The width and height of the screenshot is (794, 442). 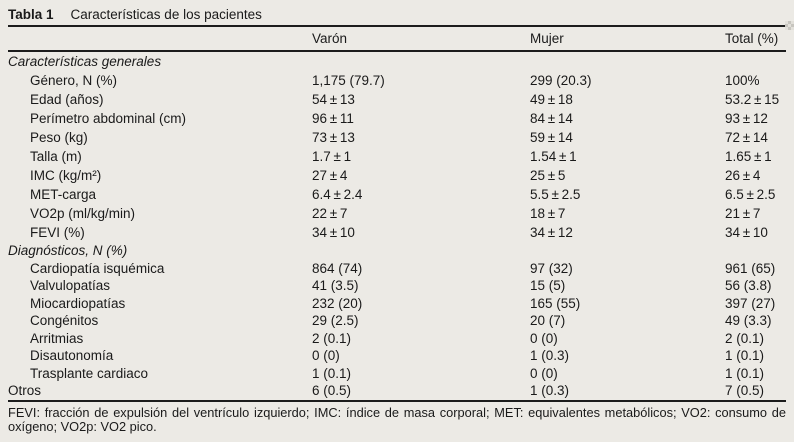 I want to click on table-row: FEVI (%) 34 ± 10 34 ± 12 34 ± 10, so click(x=397, y=232).